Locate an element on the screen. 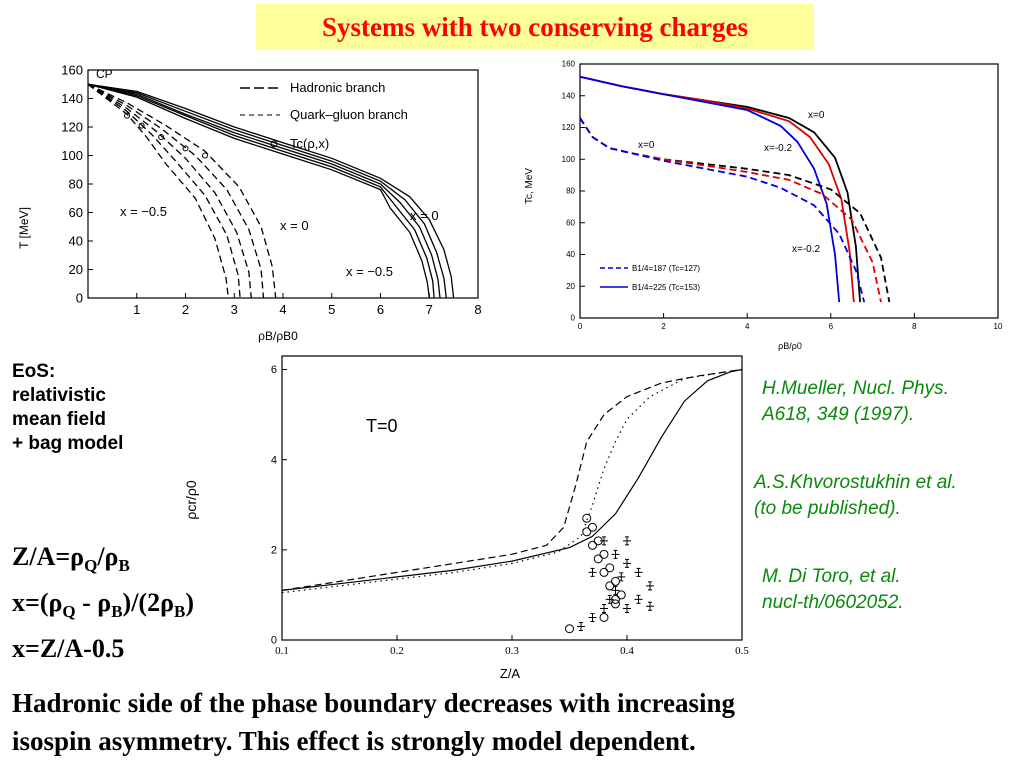 This screenshot has height=768, width=1024. y-tick-label: 6 is located at coordinates (274, 370).